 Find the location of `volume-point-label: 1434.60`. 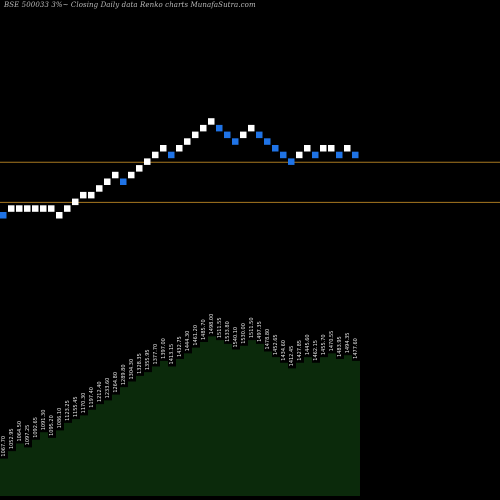

volume-point-label: 1434.60 is located at coordinates (284, 350).